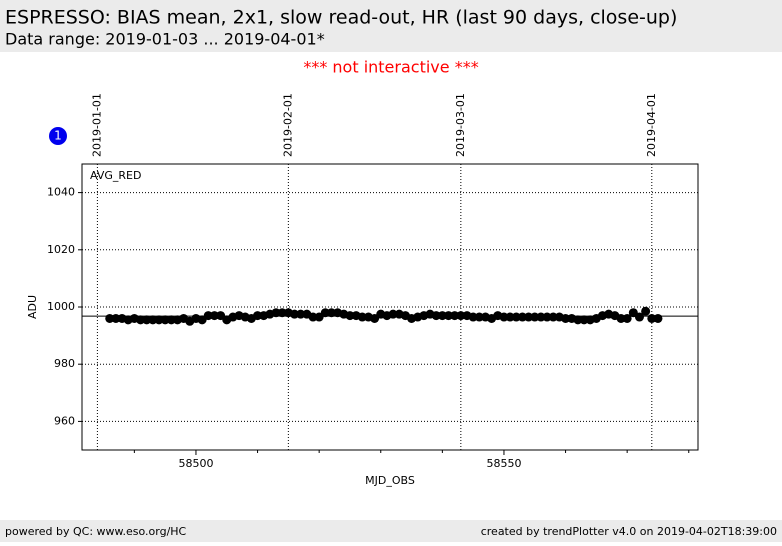 The height and width of the screenshot is (546, 782). What do you see at coordinates (61, 192) in the screenshot?
I see `y-tick-label: 1040` at bounding box center [61, 192].